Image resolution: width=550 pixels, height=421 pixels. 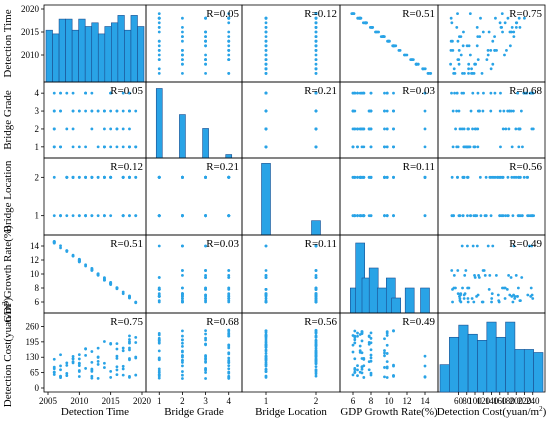 I want to click on panel-r4-c4, so click(x=491, y=352).